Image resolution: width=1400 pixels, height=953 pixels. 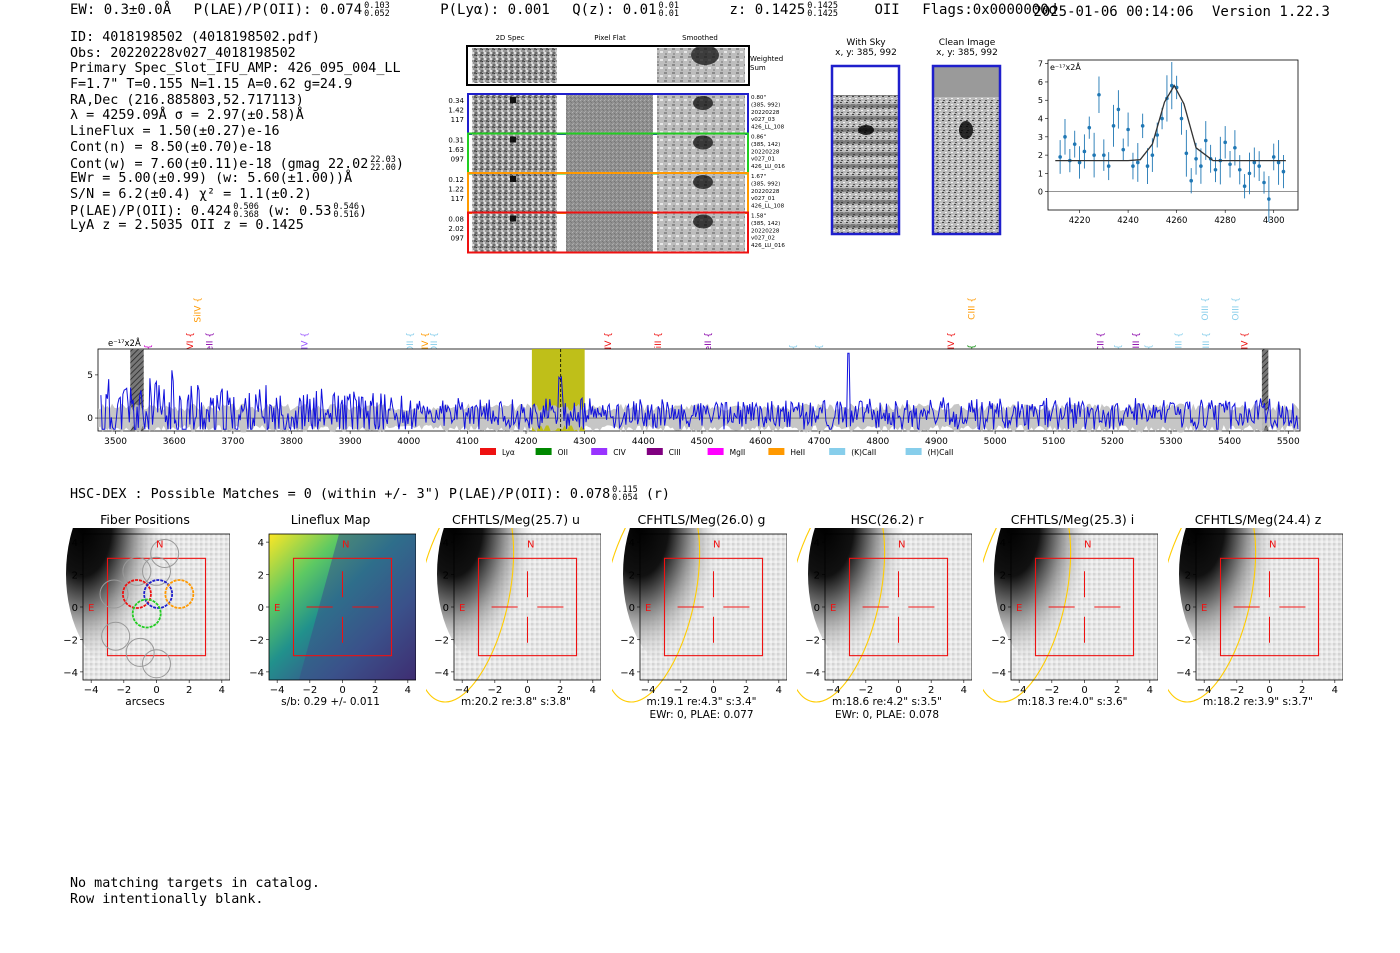 What do you see at coordinates (1258, 702) in the screenshot?
I see `thumb-caption: m:18.2 re:3.9" s:3.7"` at bounding box center [1258, 702].